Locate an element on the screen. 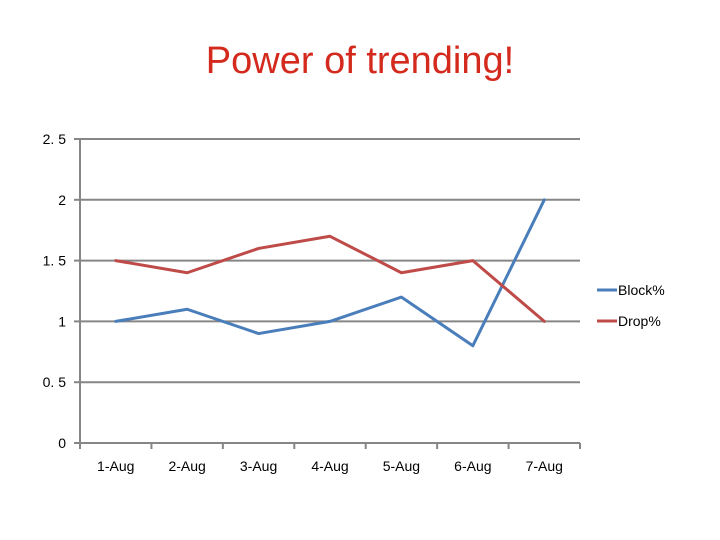  xtick-label-6: 7-Aug is located at coordinates (544, 466).